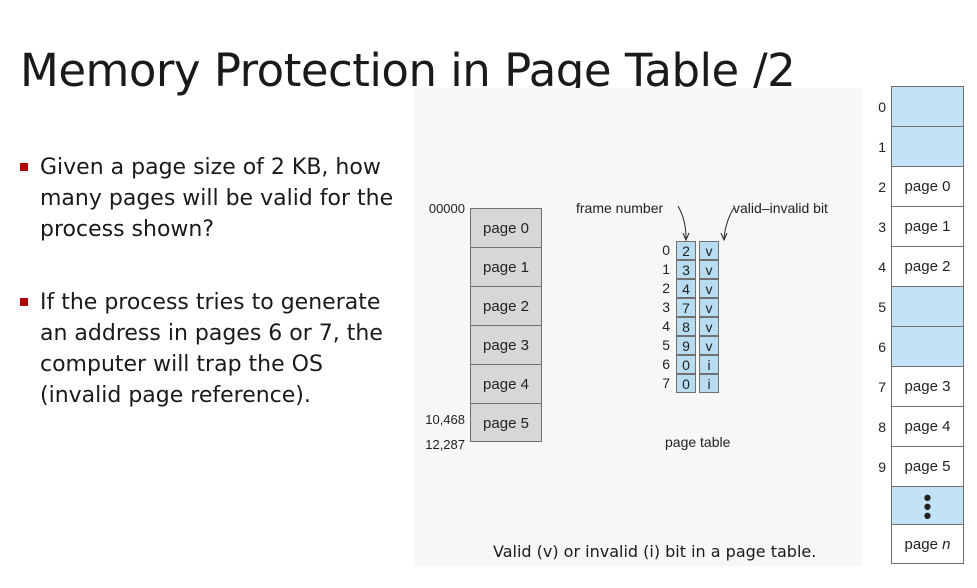 This screenshot has height=588, width=977. I want to click on frame-index: 0, so click(882, 107).